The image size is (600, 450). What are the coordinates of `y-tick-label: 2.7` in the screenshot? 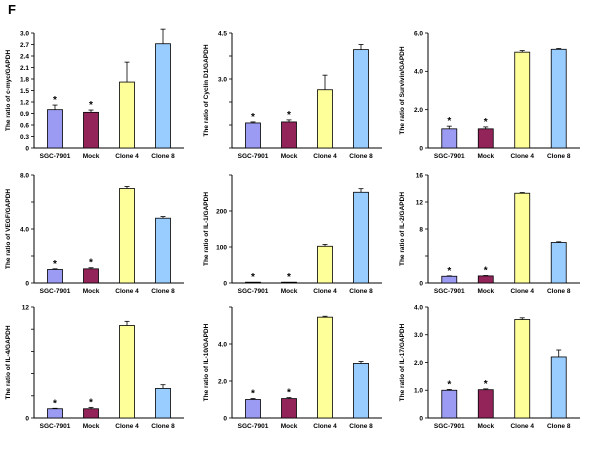 It's located at (24, 45).